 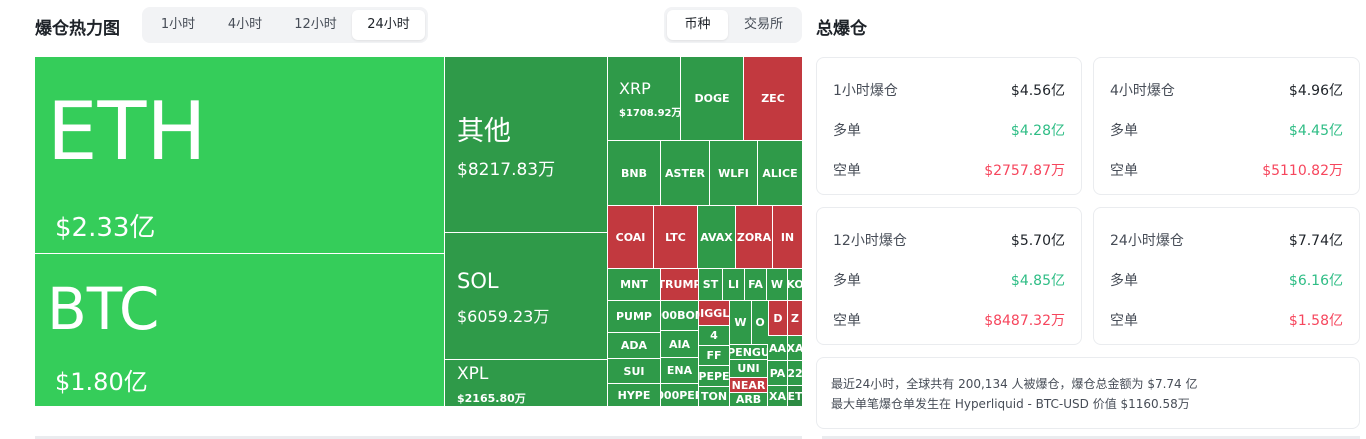 What do you see at coordinates (635, 88) in the screenshot?
I see `cell-symbol: XRP` at bounding box center [635, 88].